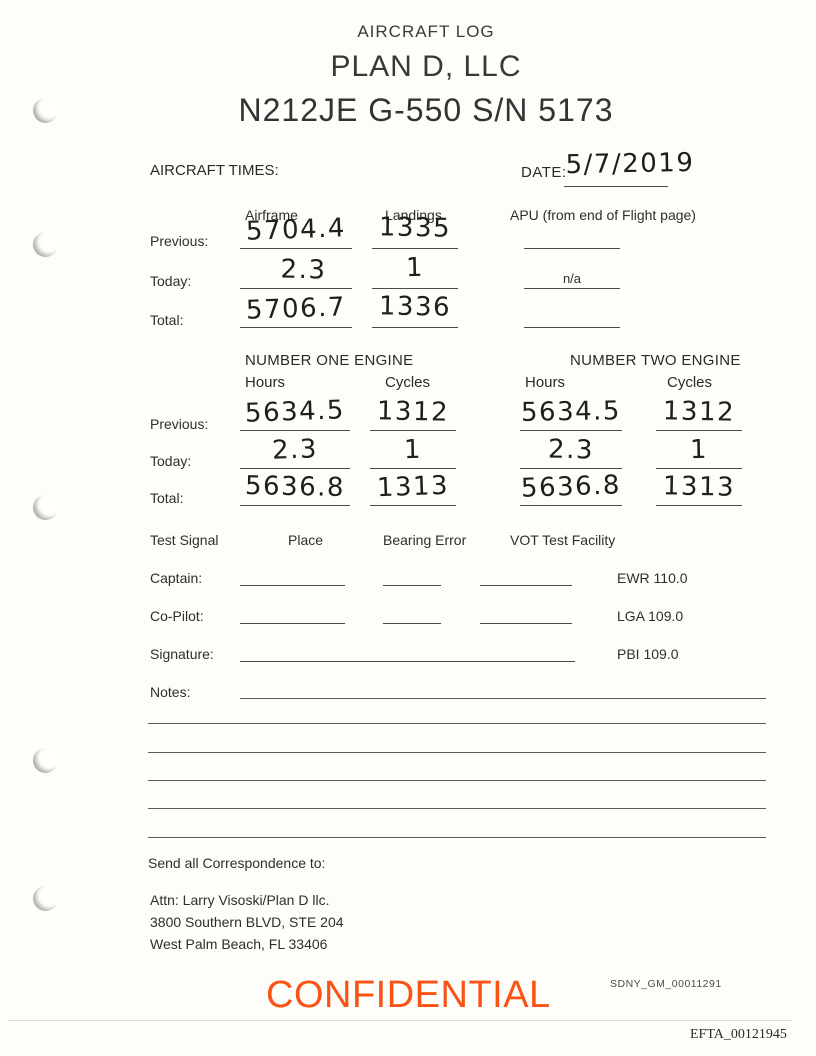  I want to click on engine-two-title: NUMBER TWO ENGINE, so click(655, 360).